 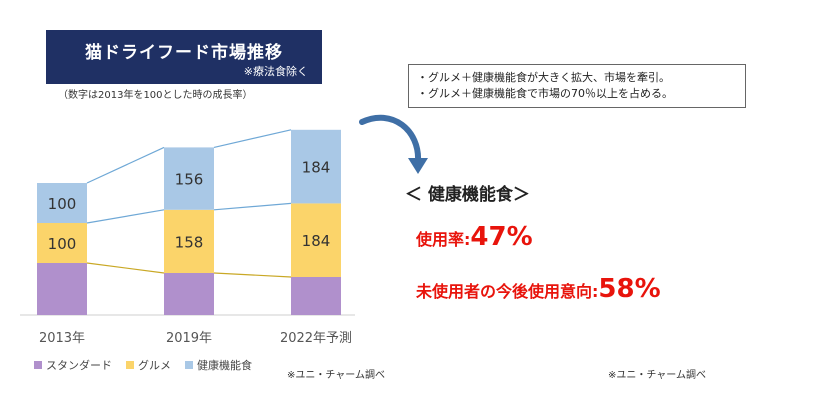 I want to click on x-tick-label-1: 2019年, so click(x=189, y=338).